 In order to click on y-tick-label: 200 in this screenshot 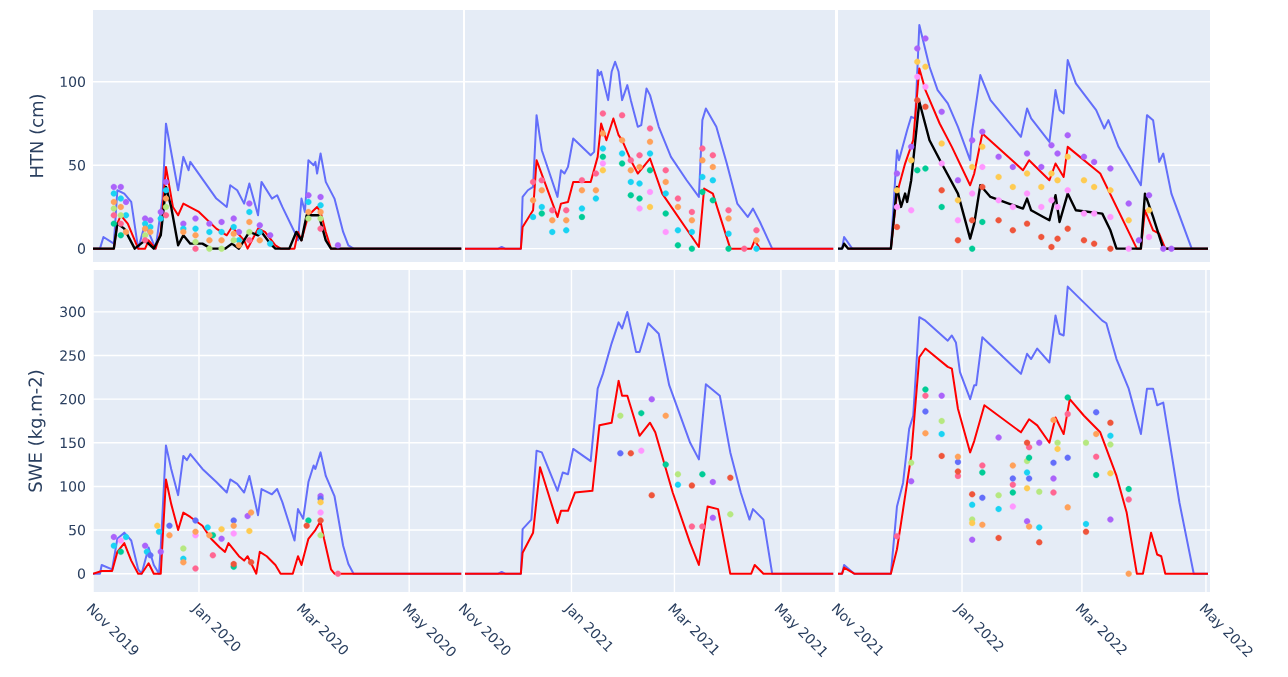, I will do `click(72, 399)`.